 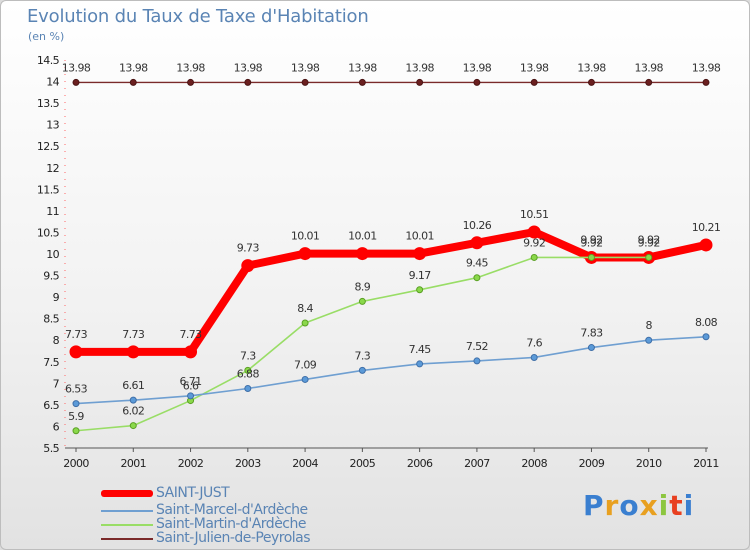 I want to click on data-label-saint-just: 10.51, so click(x=534, y=214).